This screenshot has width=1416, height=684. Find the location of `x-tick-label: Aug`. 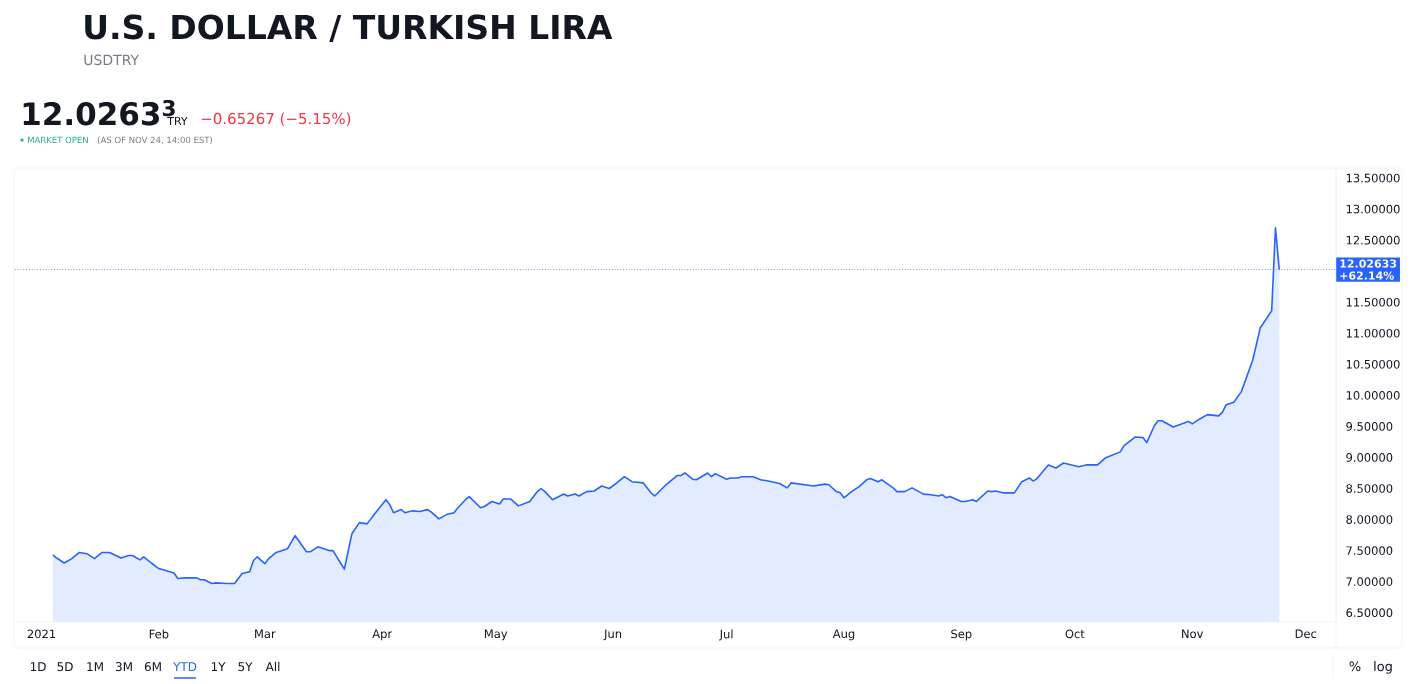

x-tick-label: Aug is located at coordinates (843, 635).